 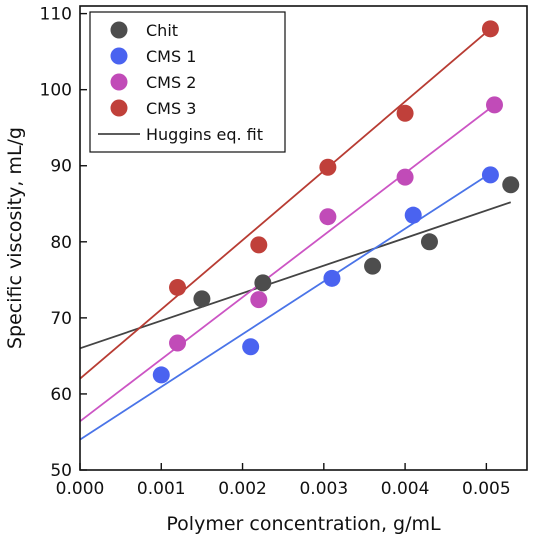 What do you see at coordinates (303, 524) in the screenshot?
I see `x-axis-title: Polymer concentration, g/mL` at bounding box center [303, 524].